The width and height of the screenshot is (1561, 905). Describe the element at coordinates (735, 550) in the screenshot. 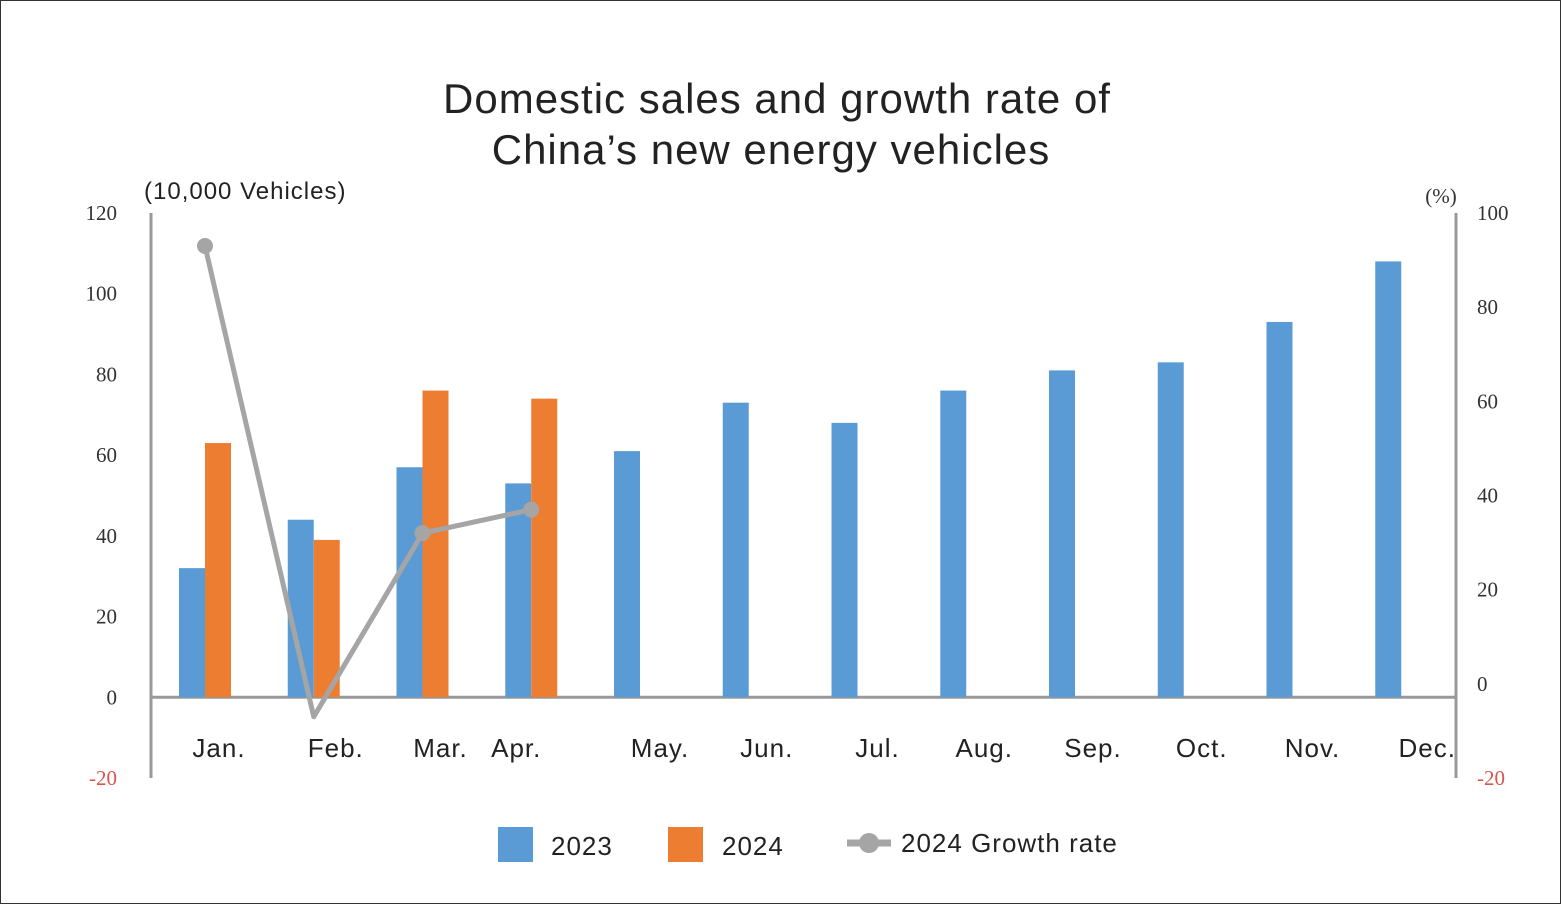

I see `bar-2023-jun` at that location.